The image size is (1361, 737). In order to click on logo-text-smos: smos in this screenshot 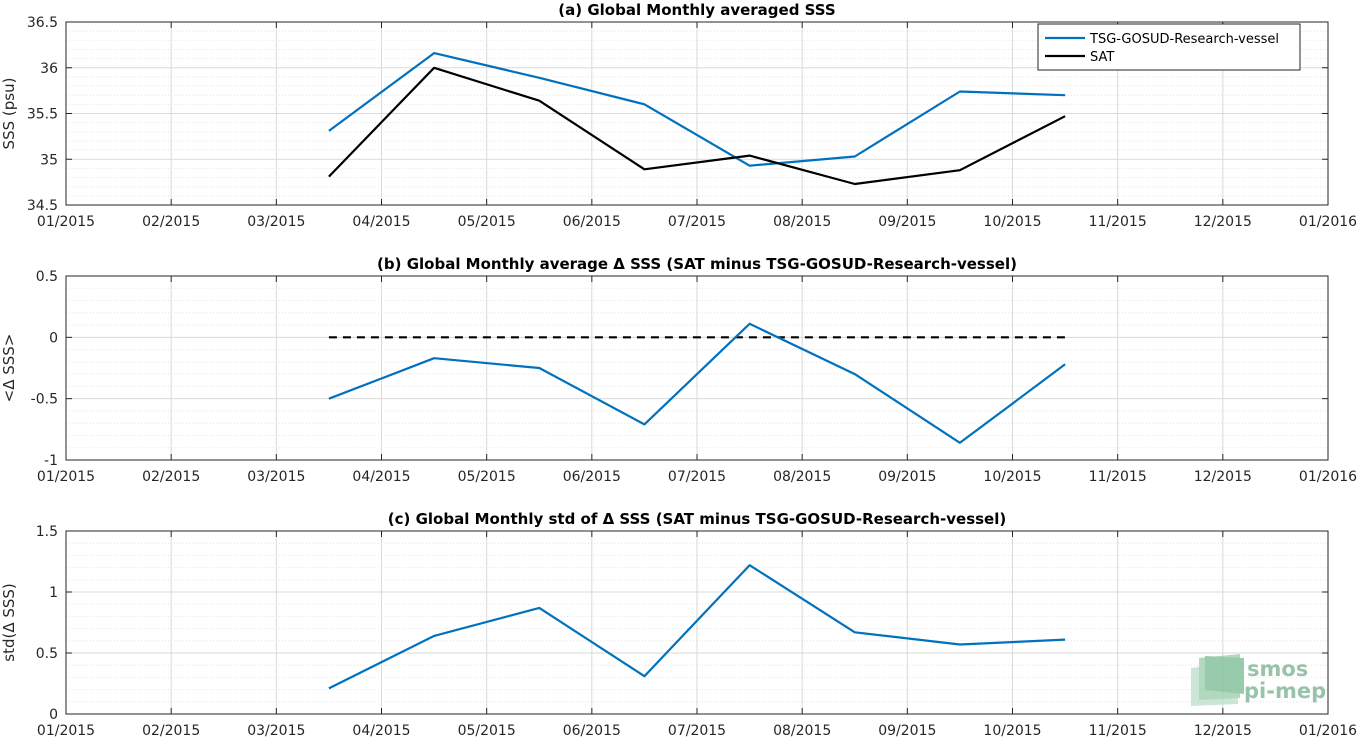, I will do `click(1277, 669)`.